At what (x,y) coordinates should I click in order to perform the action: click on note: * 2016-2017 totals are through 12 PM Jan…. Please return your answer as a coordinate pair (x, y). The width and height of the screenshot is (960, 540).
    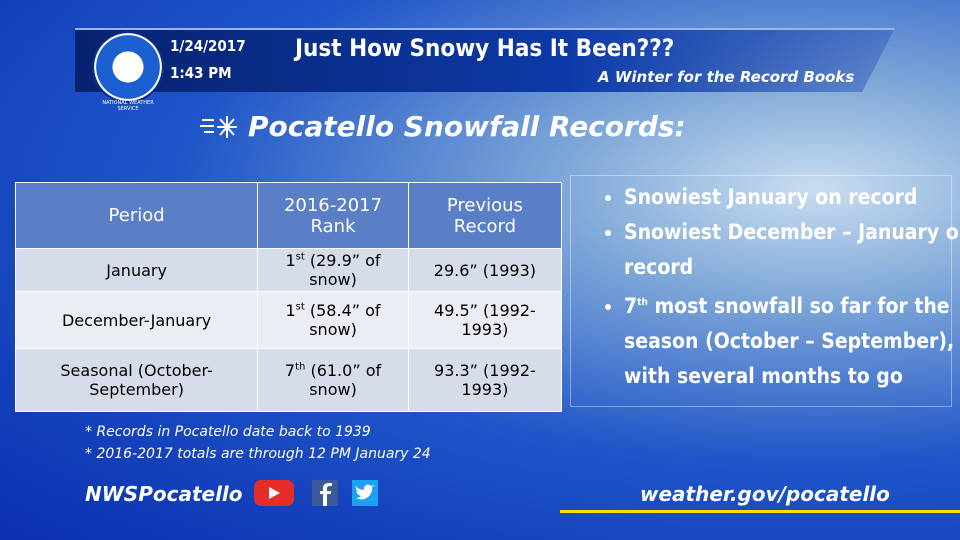
    Looking at the image, I should click on (258, 454).